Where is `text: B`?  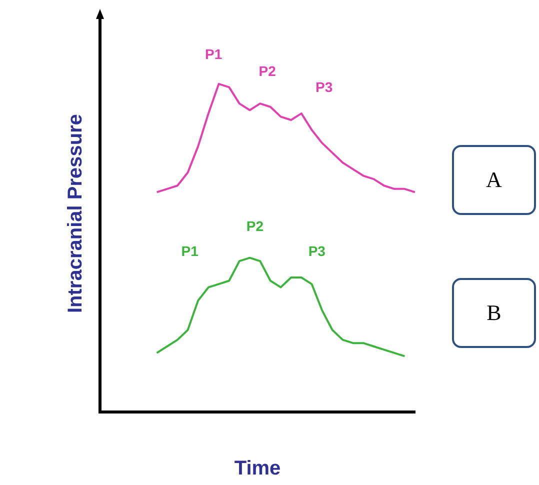 text: B is located at coordinates (494, 313).